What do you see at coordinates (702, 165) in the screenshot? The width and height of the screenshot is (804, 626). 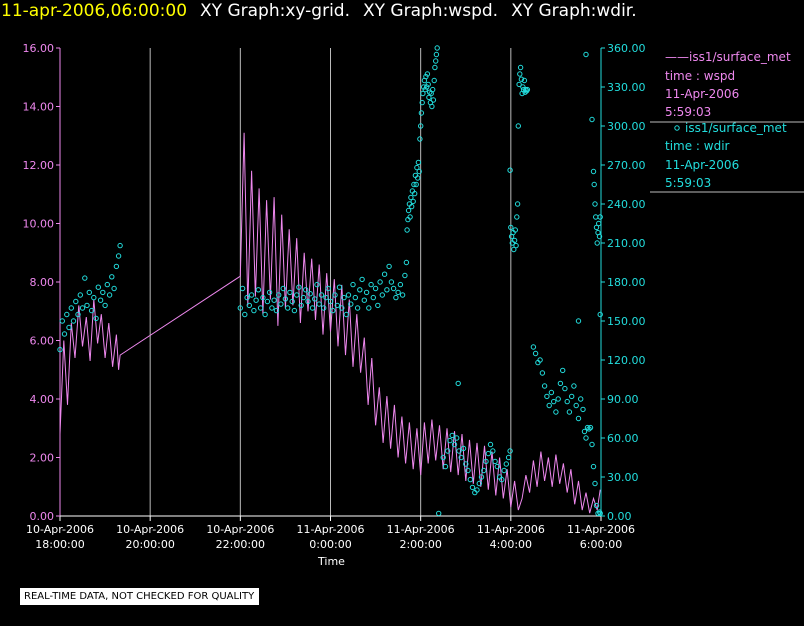 I see `legend-wdir-date: 11-Apr-2006` at bounding box center [702, 165].